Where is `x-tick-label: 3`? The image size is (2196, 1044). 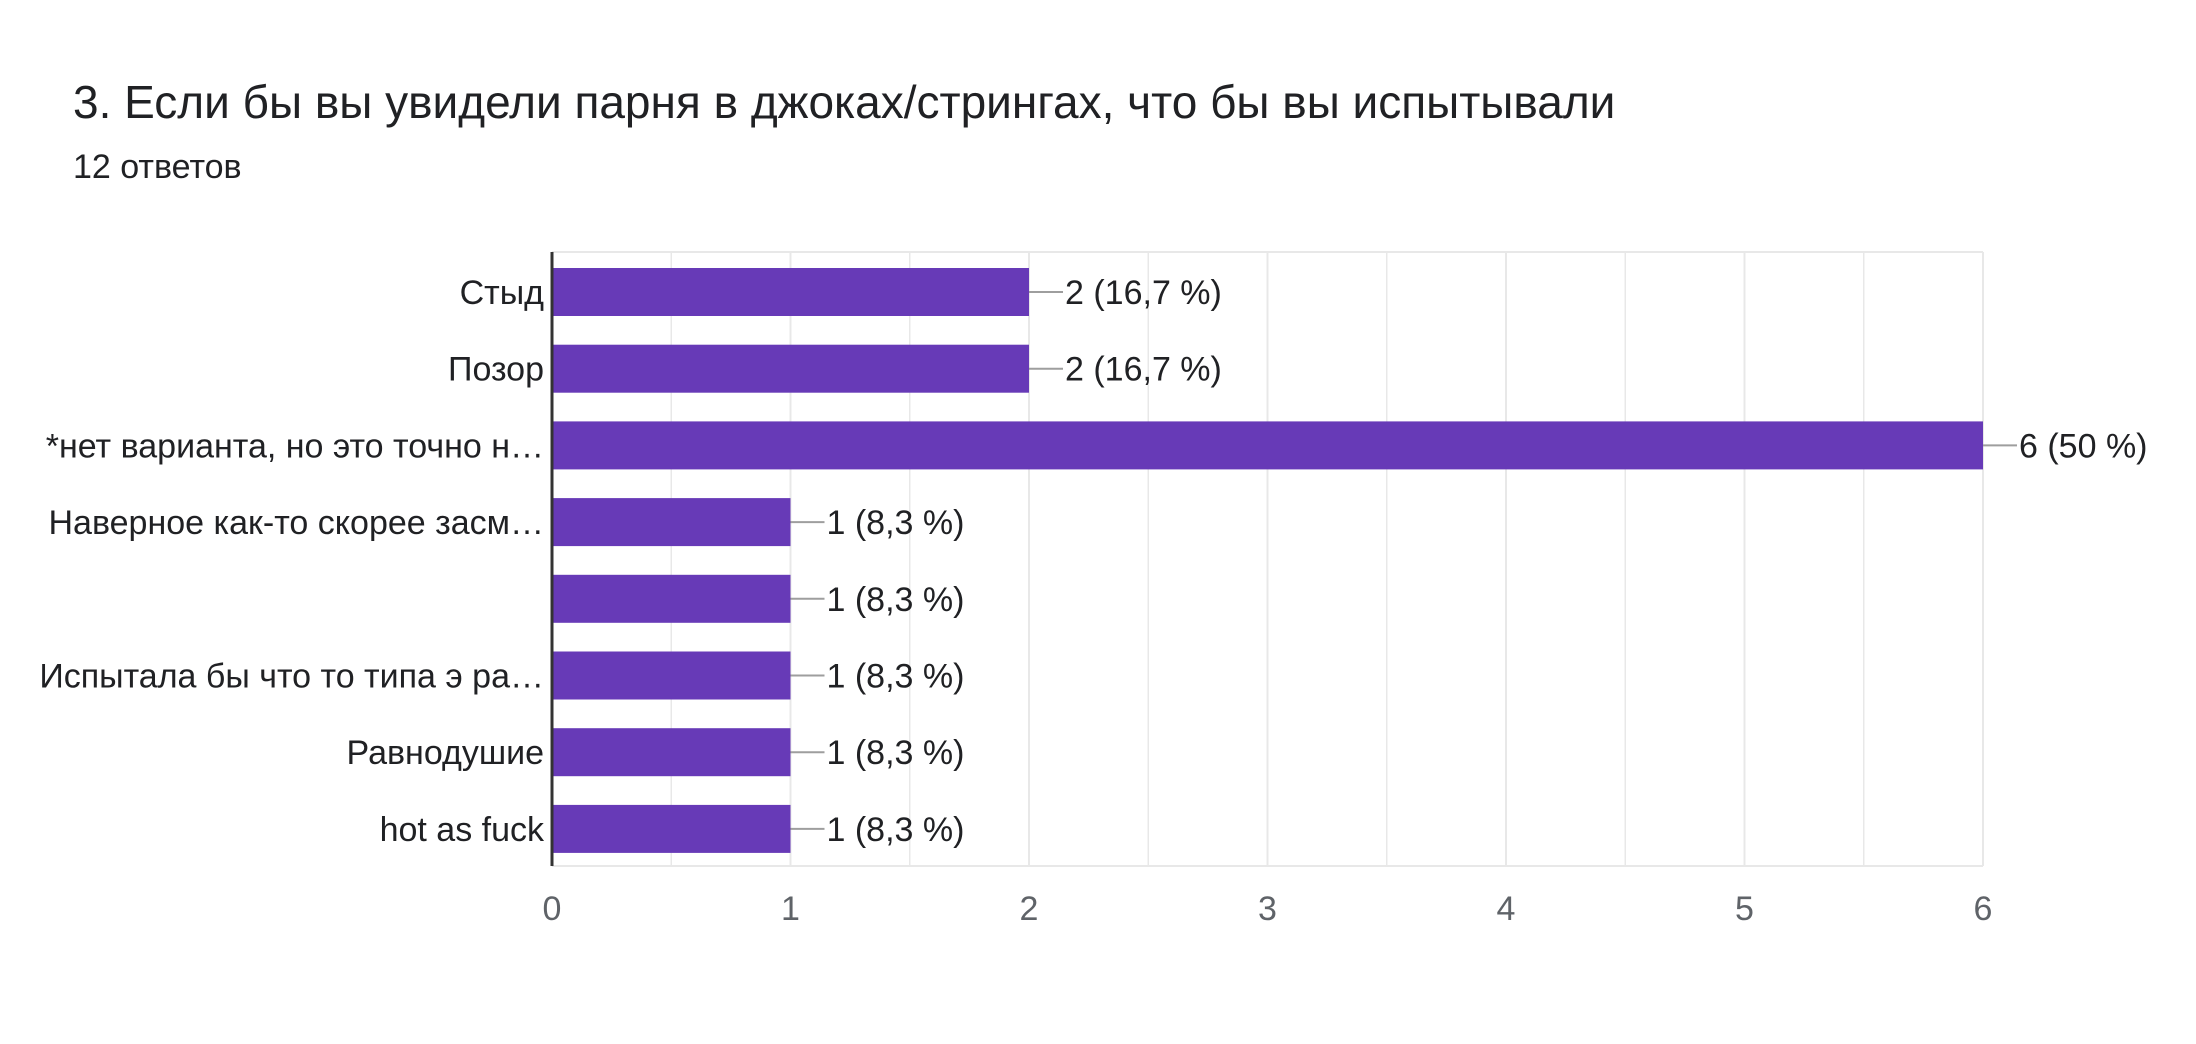 x-tick-label: 3 is located at coordinates (1267, 909).